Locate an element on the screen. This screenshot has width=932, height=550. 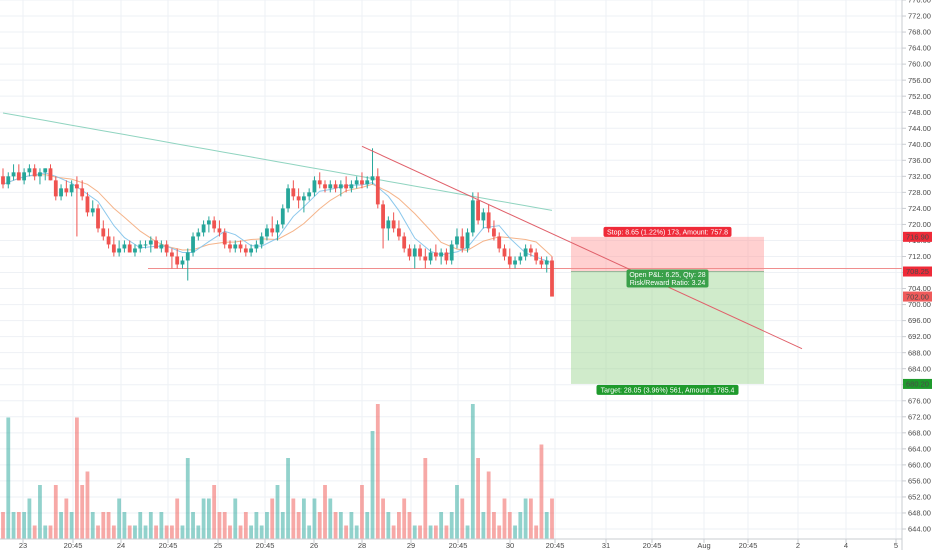
short-position-tool is located at coordinates (667, 310).